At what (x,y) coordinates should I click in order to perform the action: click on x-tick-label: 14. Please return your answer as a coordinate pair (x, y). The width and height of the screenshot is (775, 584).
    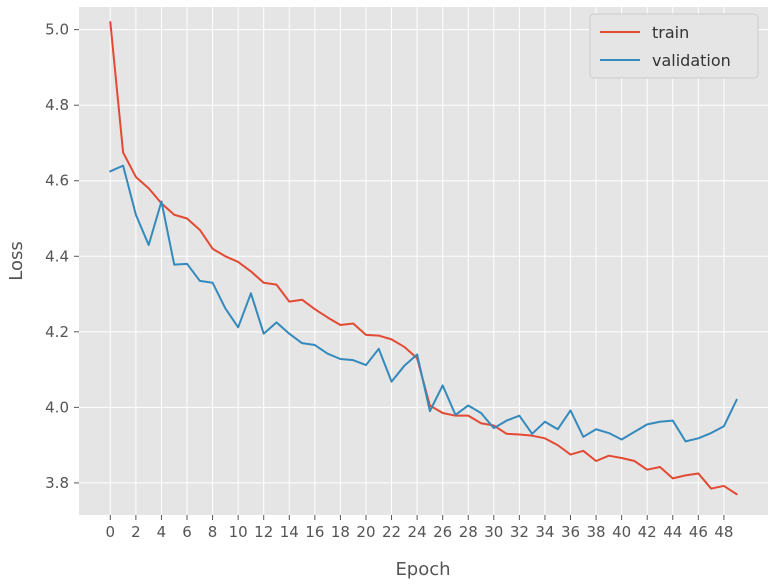
    Looking at the image, I should click on (289, 532).